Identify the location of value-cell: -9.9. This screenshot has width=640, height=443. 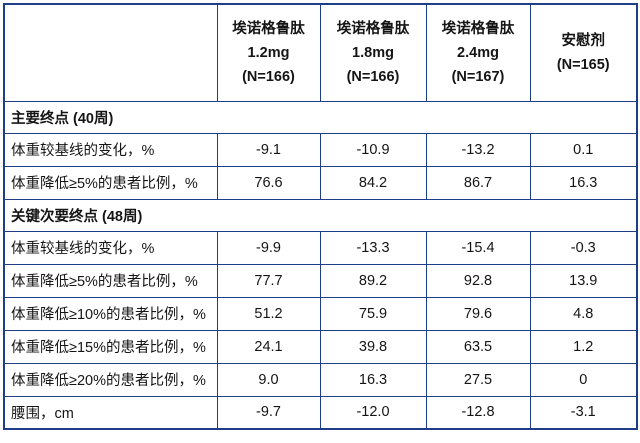
(268, 247).